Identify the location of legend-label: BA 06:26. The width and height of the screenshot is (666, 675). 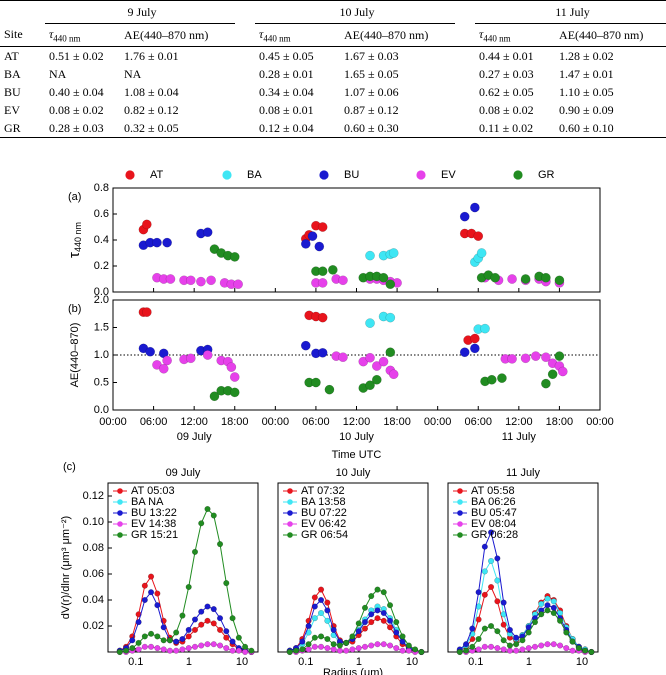
(493, 502).